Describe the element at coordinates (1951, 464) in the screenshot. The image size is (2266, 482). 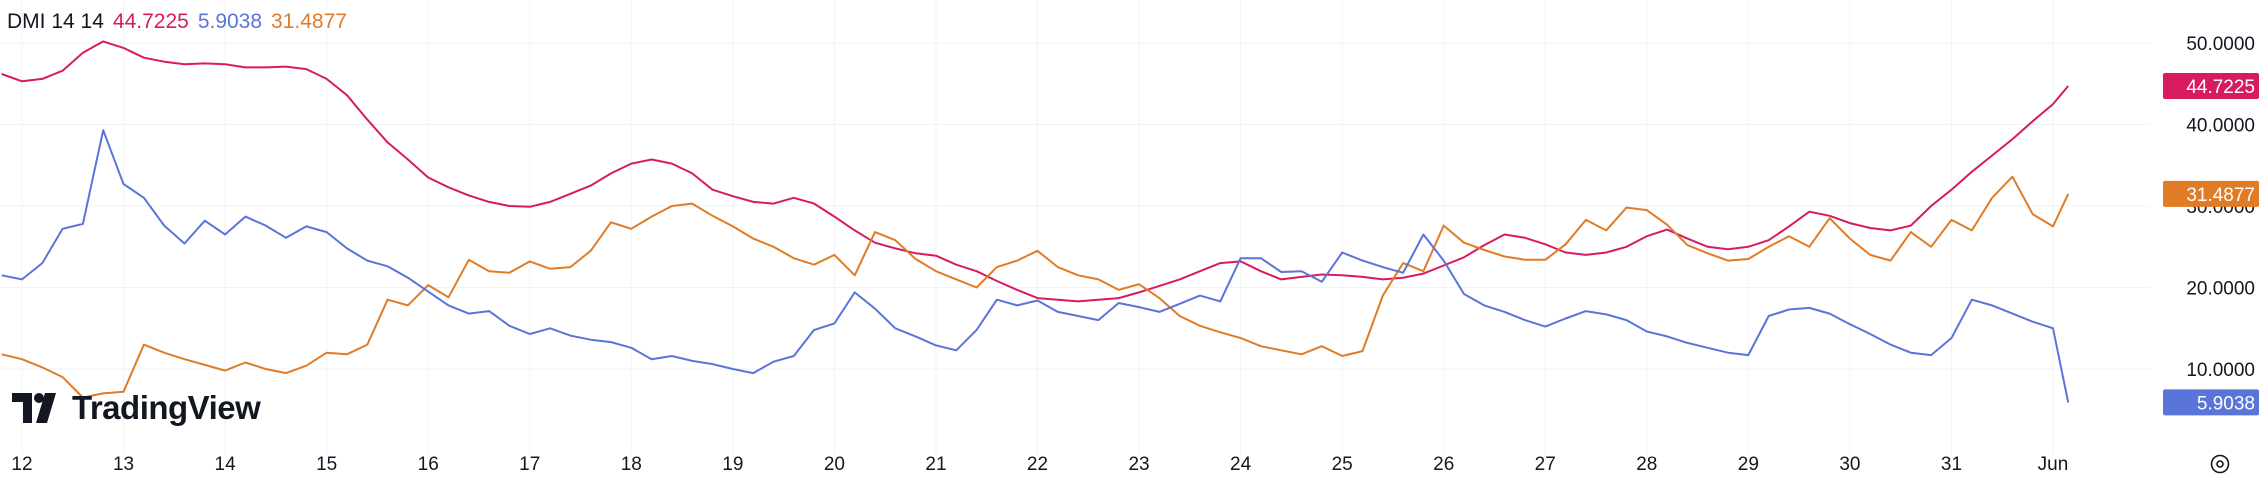
I see `x-tick-label: 31` at that location.